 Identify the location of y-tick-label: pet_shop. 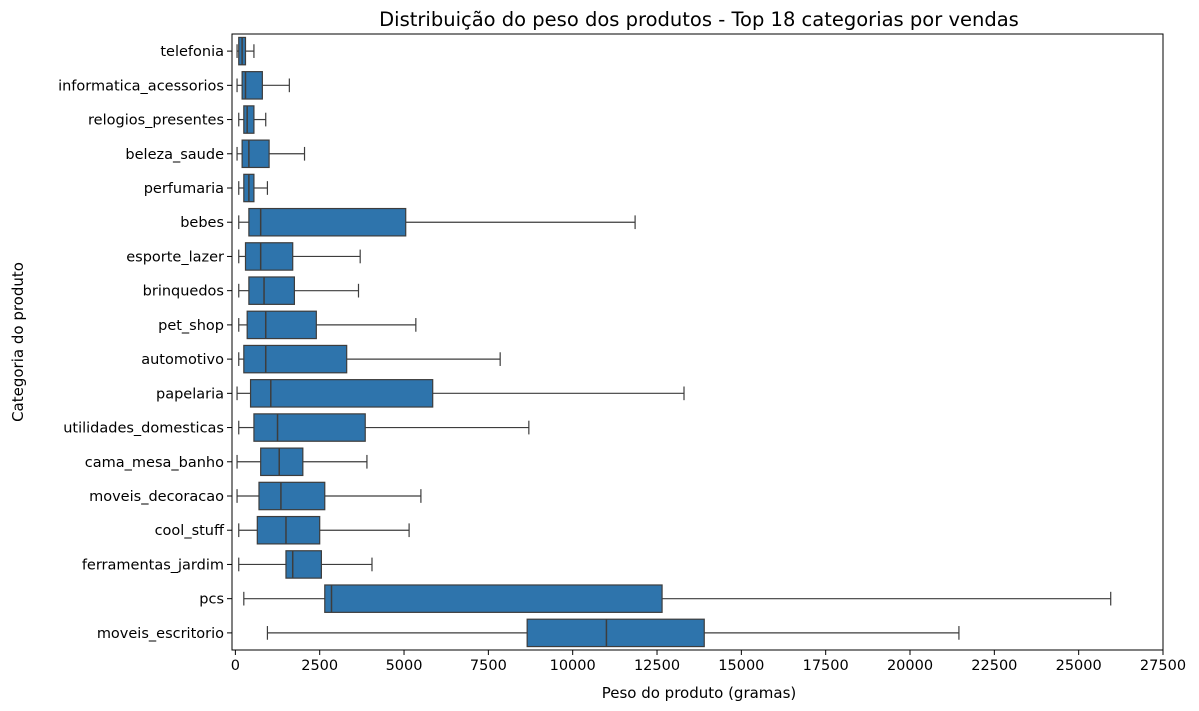
(191, 326).